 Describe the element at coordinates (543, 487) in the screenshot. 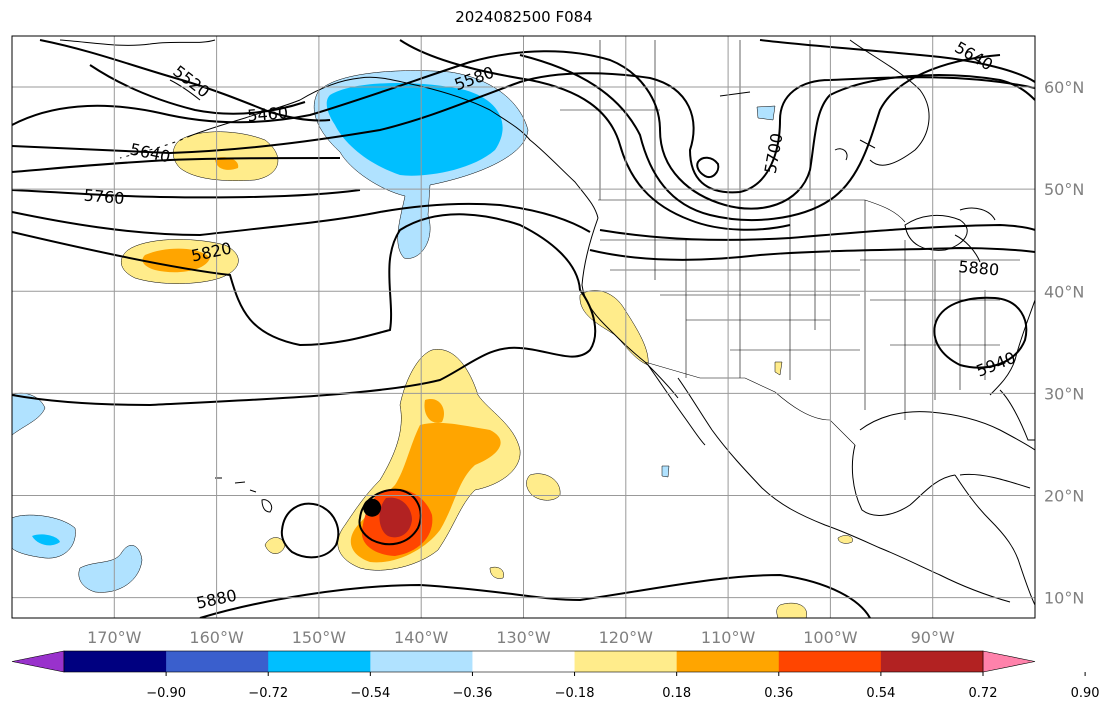

I see `positive-anomaly-east-pacific` at that location.